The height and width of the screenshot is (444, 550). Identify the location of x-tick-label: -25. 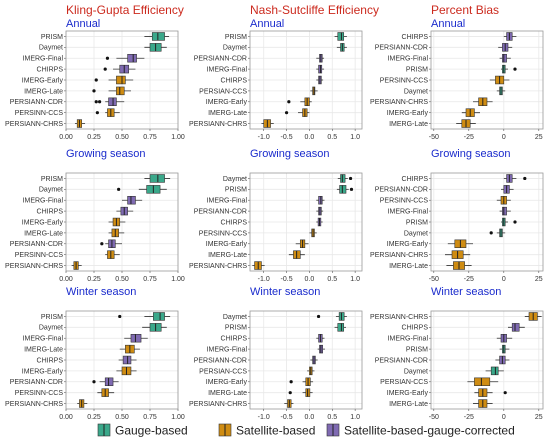
(469, 417).